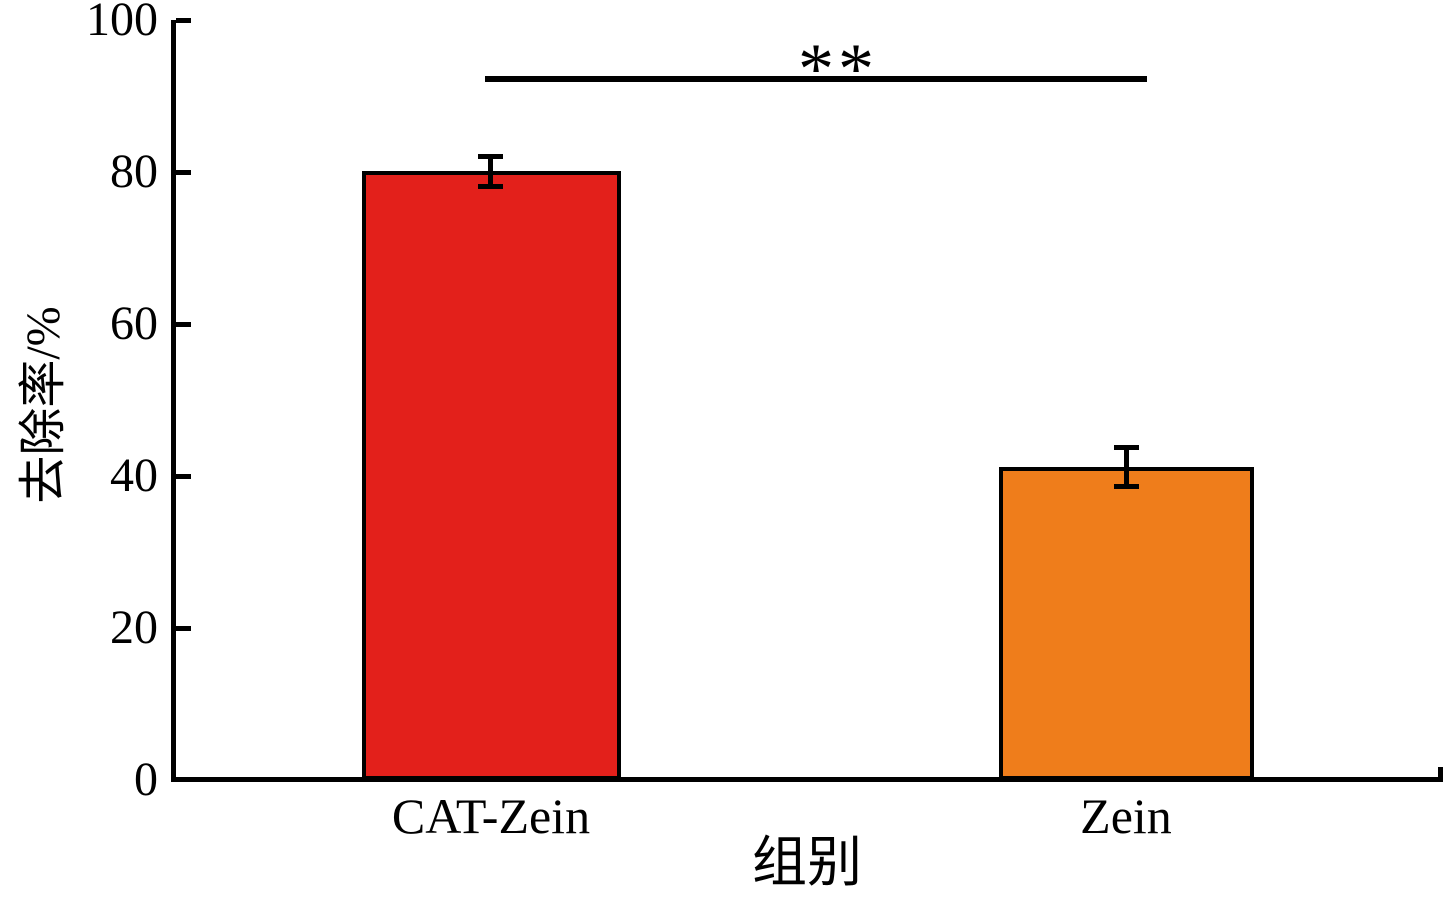 This screenshot has width=1446, height=903. What do you see at coordinates (816, 79) in the screenshot?
I see `significance-bracket-line` at bounding box center [816, 79].